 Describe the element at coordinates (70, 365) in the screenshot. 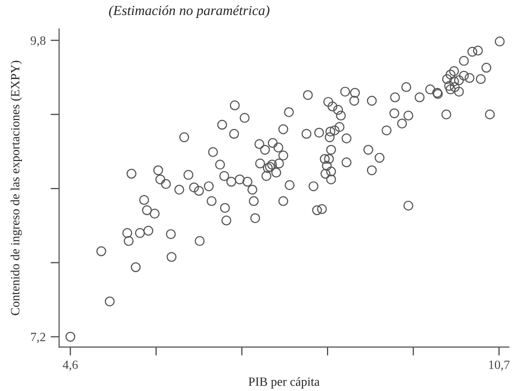

I see `x-tick-label: 4,6` at that location.